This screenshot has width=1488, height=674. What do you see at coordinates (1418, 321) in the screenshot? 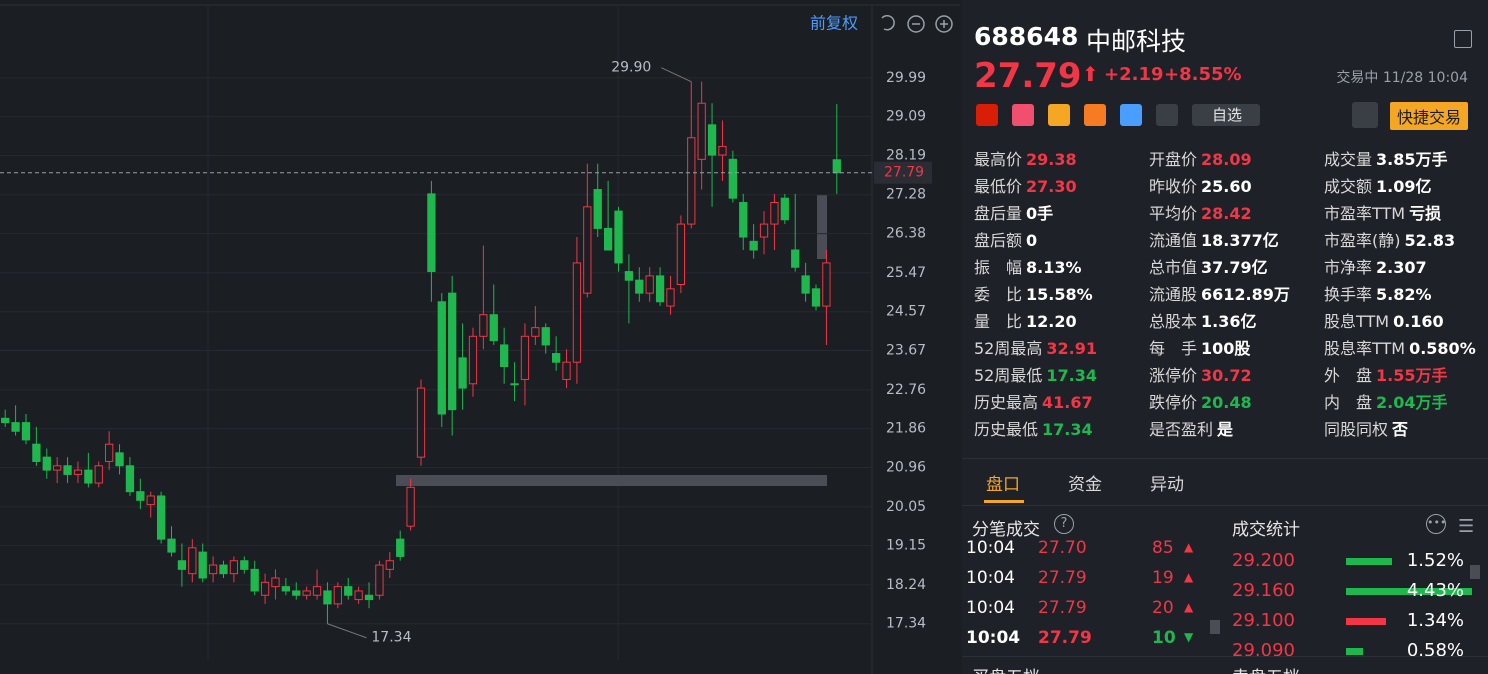
I see `field-value: 0.160` at bounding box center [1418, 321].